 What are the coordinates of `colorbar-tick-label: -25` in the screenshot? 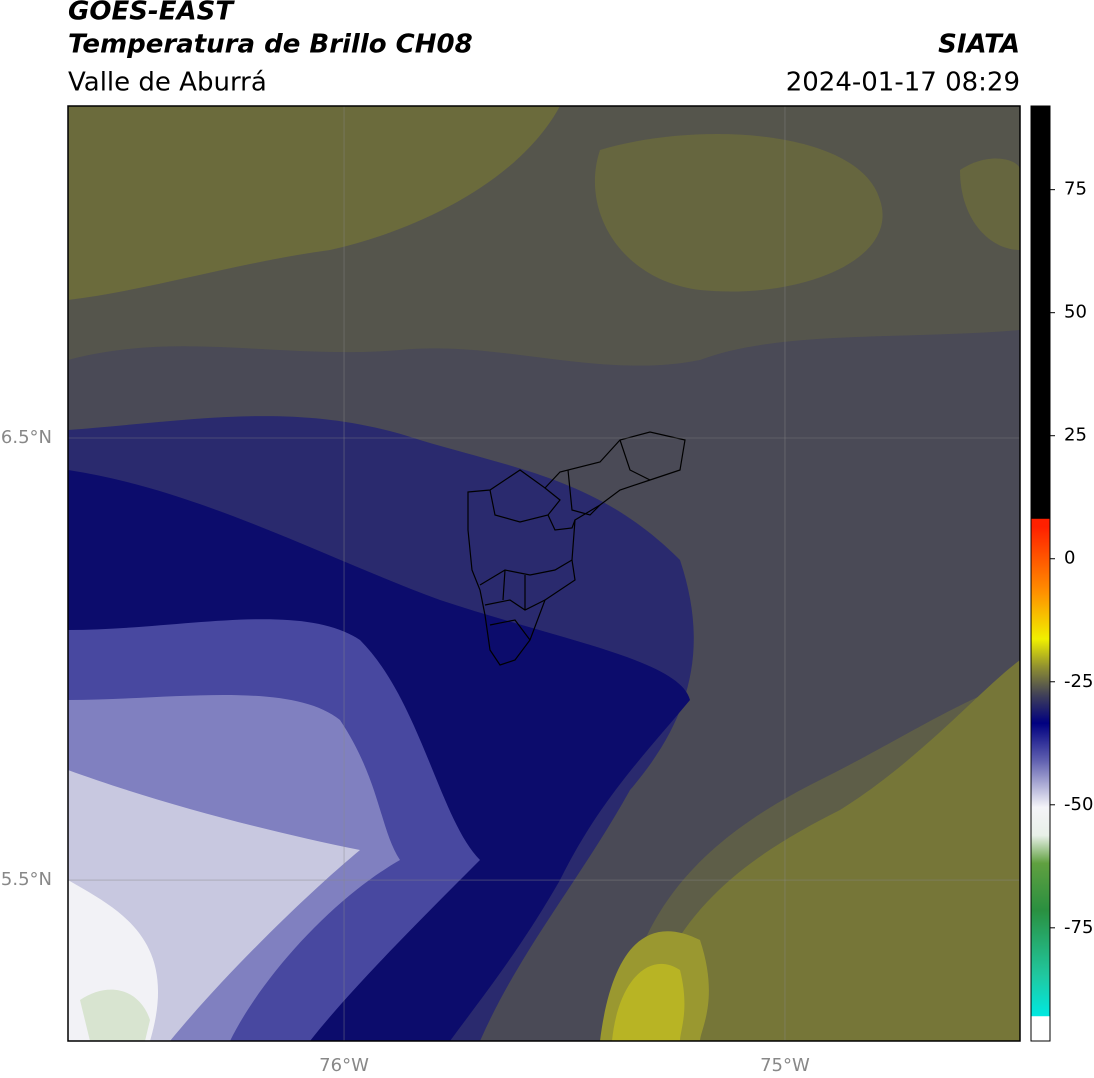 It's located at (1078, 681).